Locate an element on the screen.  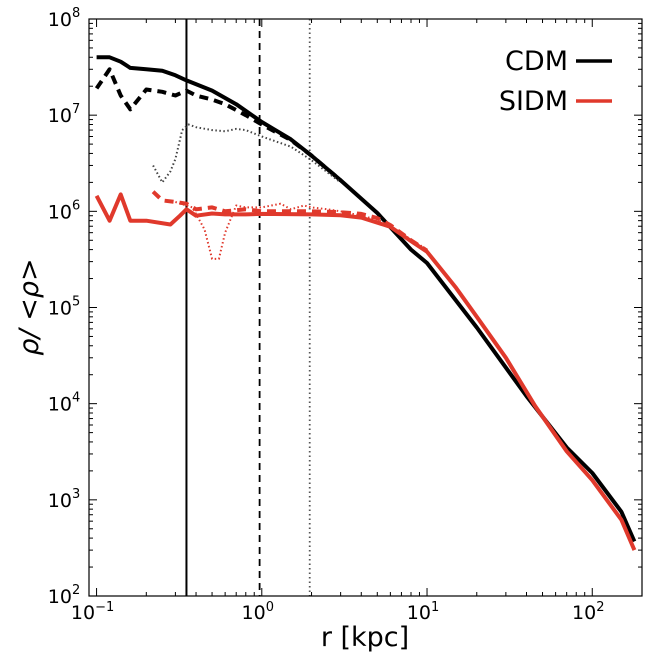
legend: CDM SIDM is located at coordinates (555, 81).